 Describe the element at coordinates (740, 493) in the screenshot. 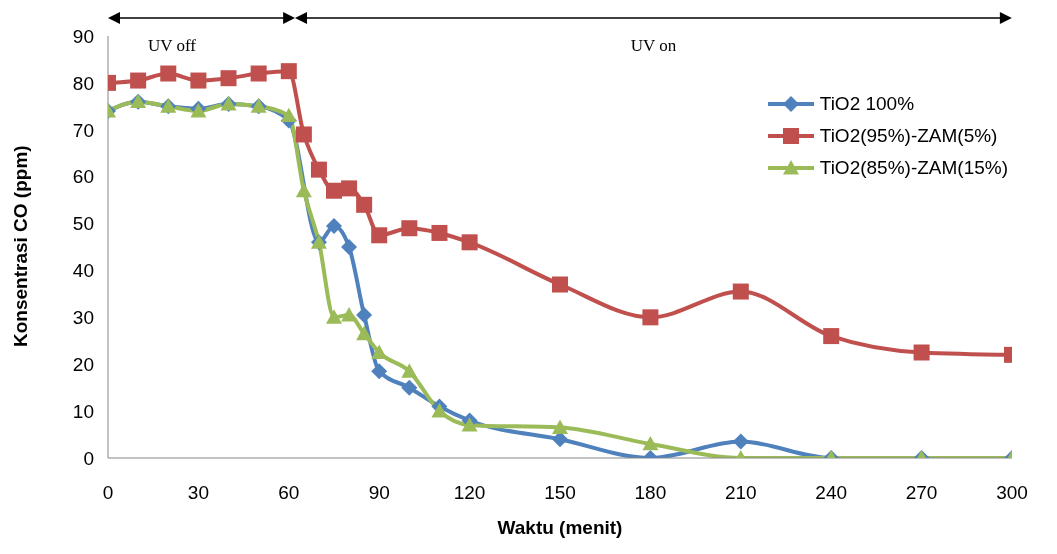

I see `x-tick-label: 210` at that location.